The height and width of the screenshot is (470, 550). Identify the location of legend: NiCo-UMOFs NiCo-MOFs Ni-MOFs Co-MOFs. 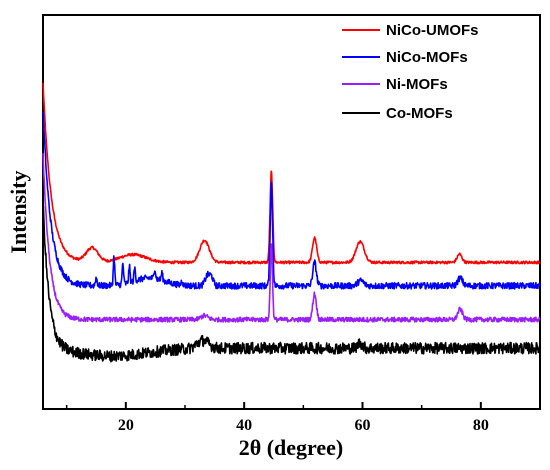
(410, 72).